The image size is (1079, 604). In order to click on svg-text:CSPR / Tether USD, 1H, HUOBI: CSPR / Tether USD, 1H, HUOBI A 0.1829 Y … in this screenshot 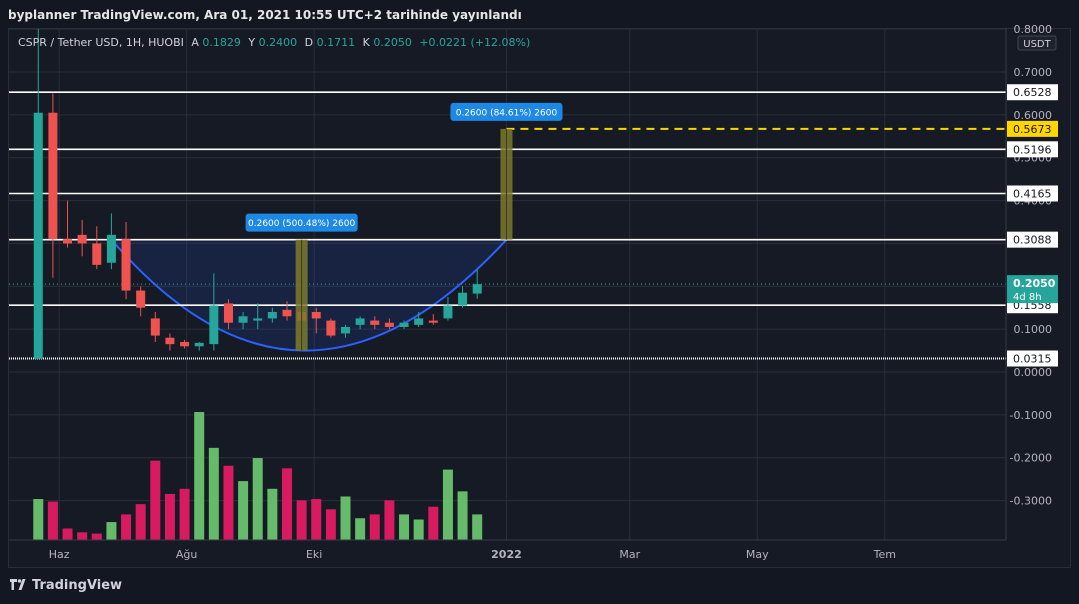, I will do `click(274, 42)`.